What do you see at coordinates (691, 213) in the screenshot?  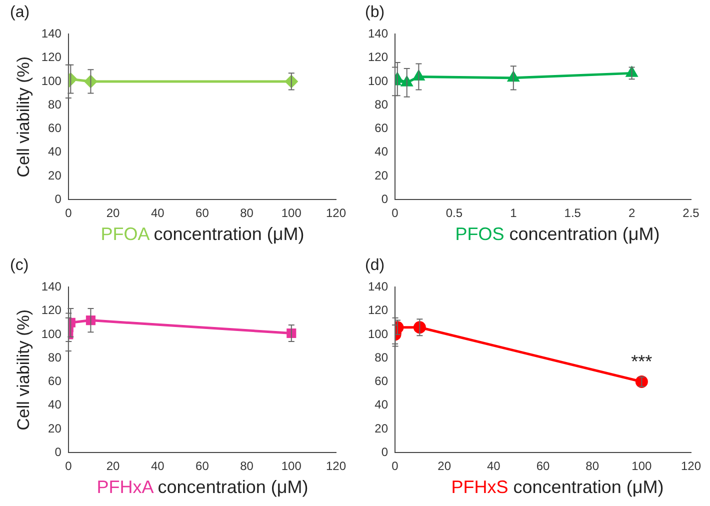 I see `x-tick-label: 2.5` at bounding box center [691, 213].